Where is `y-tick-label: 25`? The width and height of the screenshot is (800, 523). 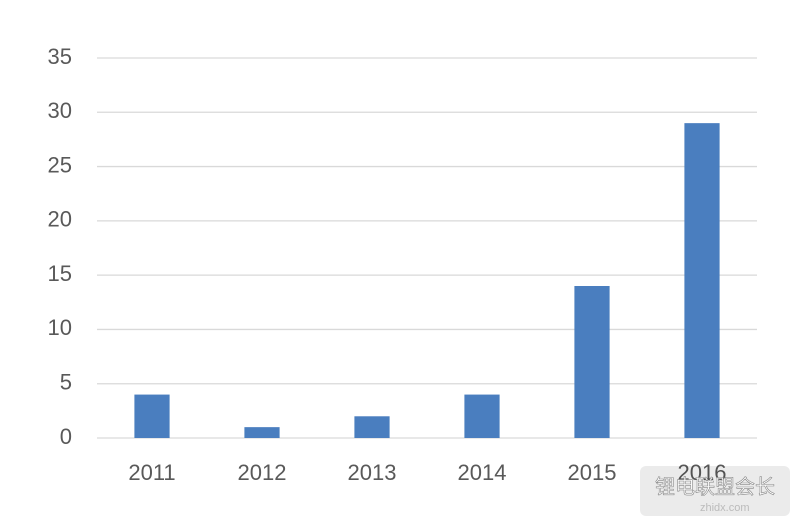 y-tick-label: 25 is located at coordinates (60, 164).